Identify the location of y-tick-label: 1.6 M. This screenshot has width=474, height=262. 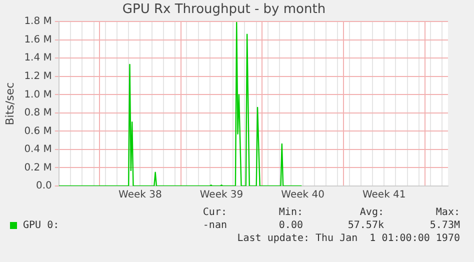
(38, 40).